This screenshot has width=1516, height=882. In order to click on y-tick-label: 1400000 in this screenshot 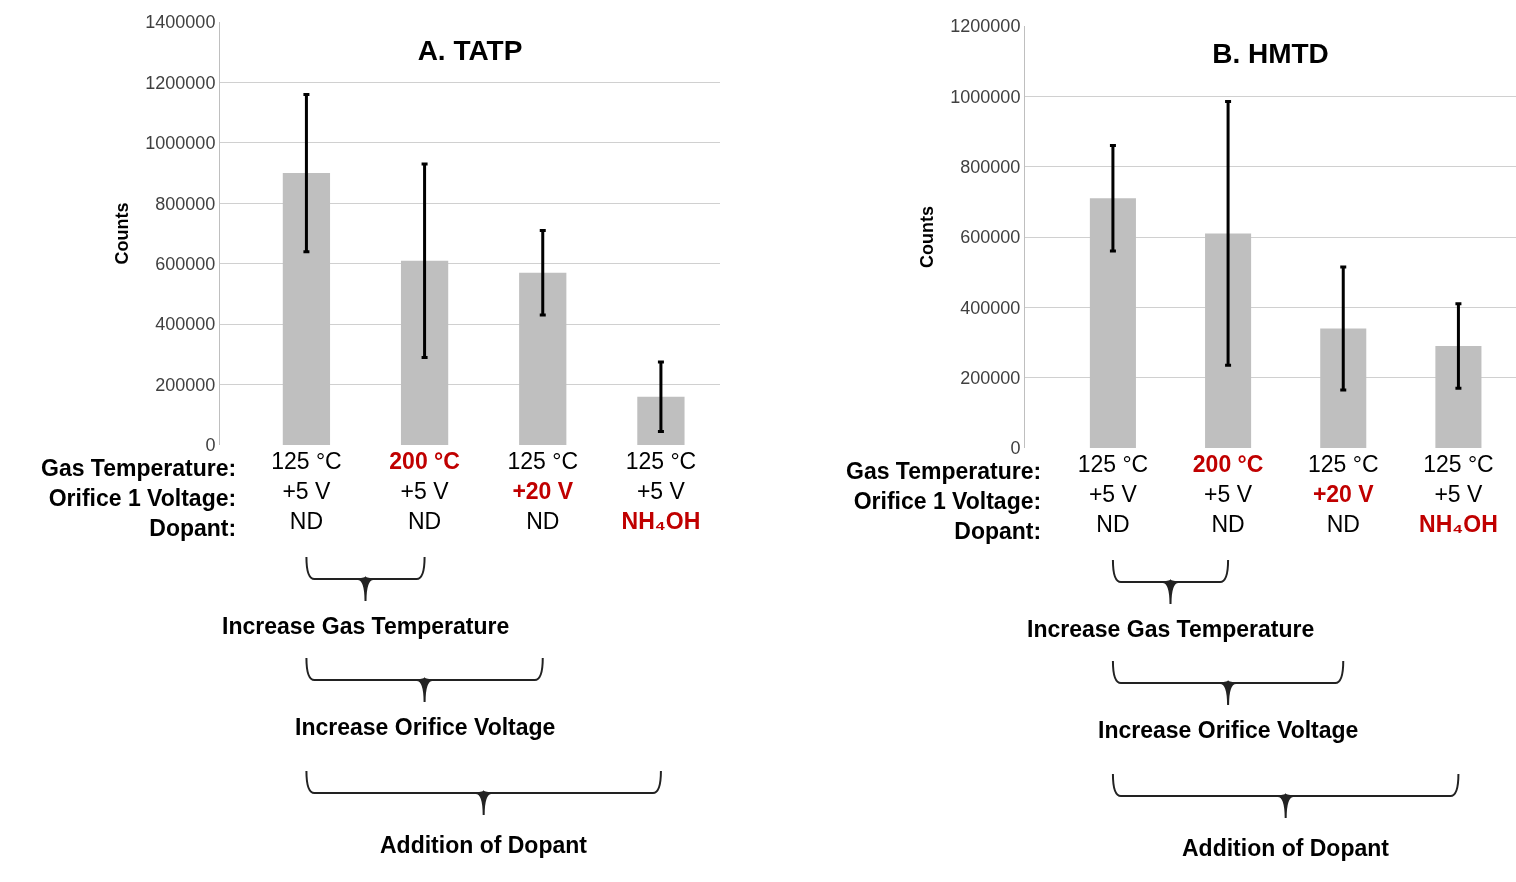, I will do `click(180, 22)`.